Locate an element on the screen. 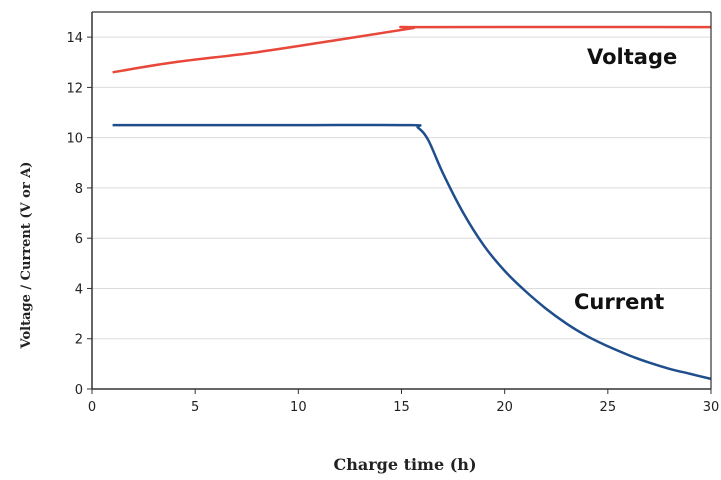  x-tick-label: 20 is located at coordinates (504, 407).